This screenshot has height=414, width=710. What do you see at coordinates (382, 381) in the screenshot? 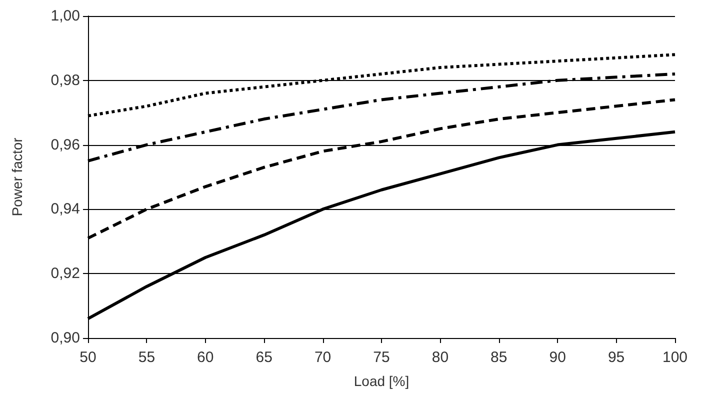
I see `x-axis-title: Load [%]` at bounding box center [382, 381].